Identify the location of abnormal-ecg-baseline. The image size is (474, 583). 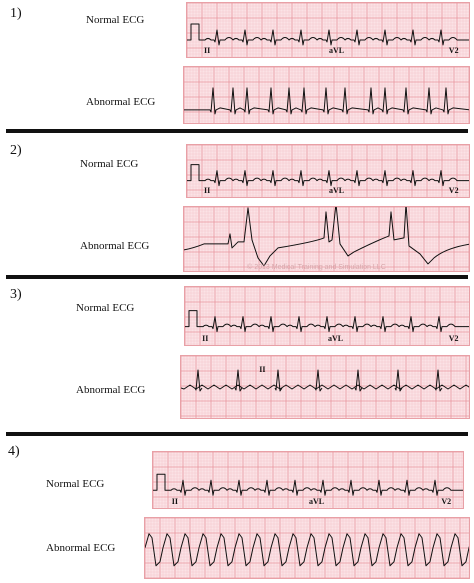
(325, 387).